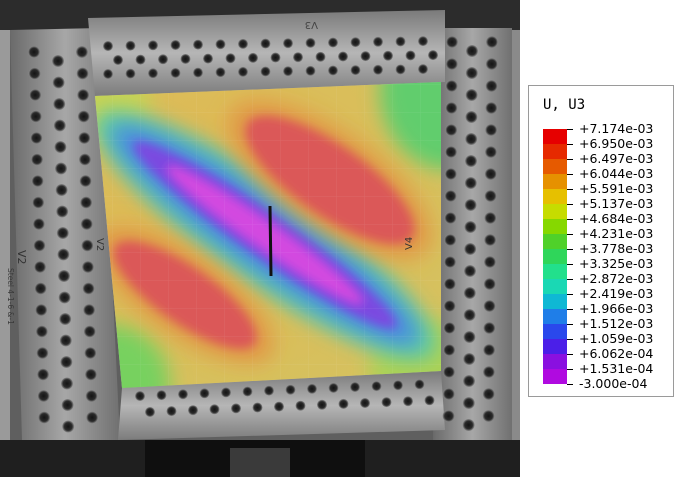 The width and height of the screenshot is (677, 477). What do you see at coordinates (616, 278) in the screenshot?
I see `legend-label: +2.872e-03` at bounding box center [616, 278].